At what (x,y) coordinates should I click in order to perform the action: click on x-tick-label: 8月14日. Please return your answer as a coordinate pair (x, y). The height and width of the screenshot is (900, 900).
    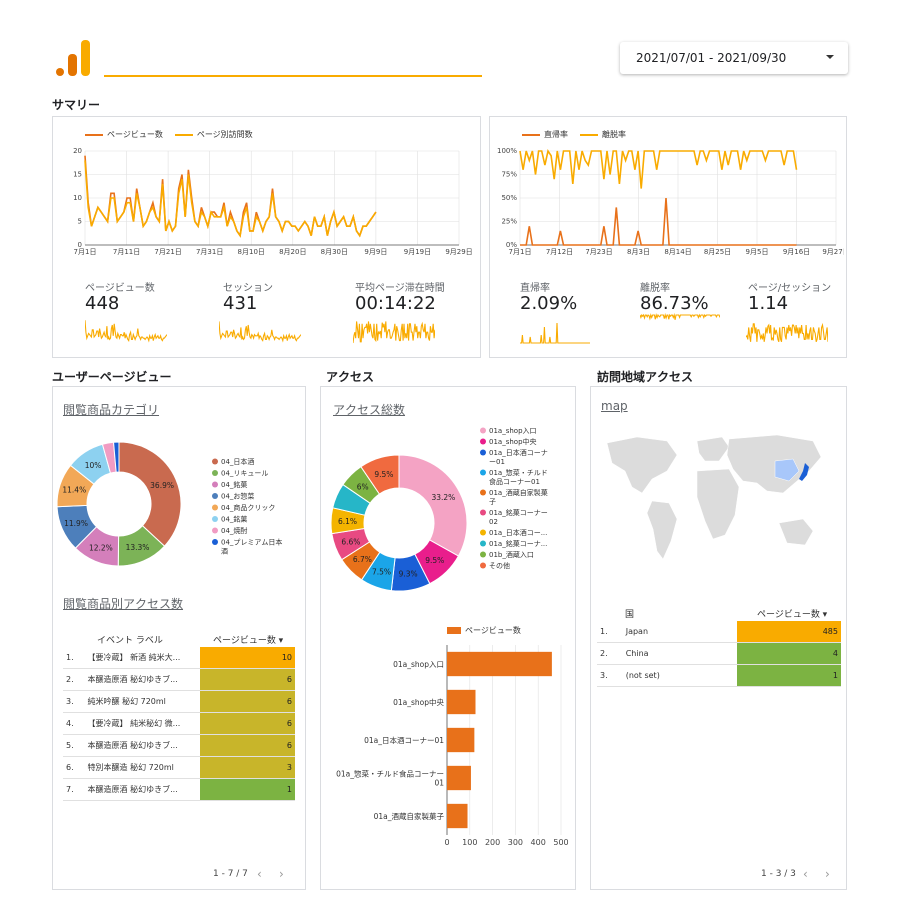
    Looking at the image, I should click on (677, 252).